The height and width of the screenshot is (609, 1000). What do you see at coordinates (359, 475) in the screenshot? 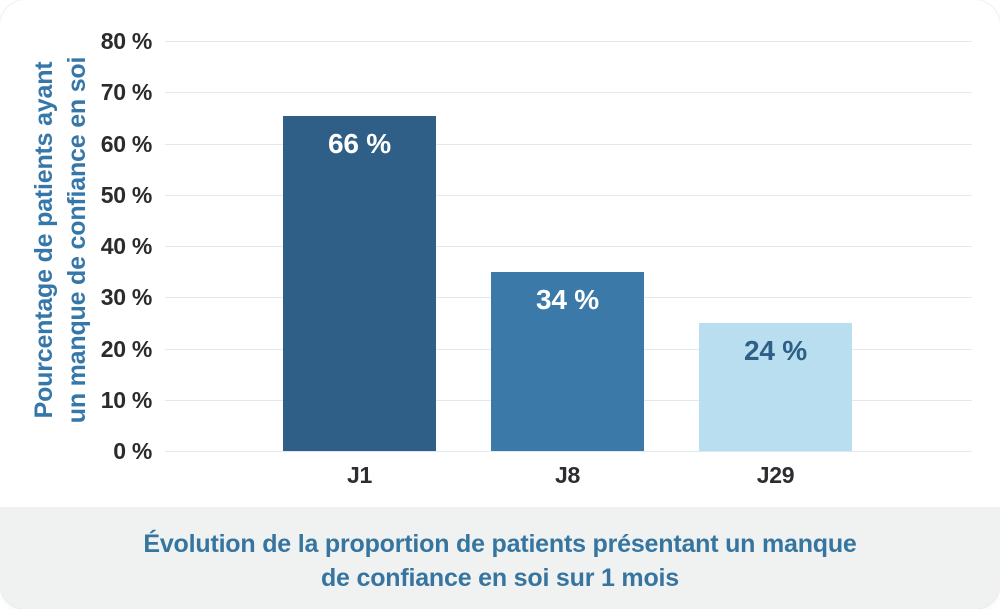
I see `x-tick-label-J1: J1` at bounding box center [359, 475].